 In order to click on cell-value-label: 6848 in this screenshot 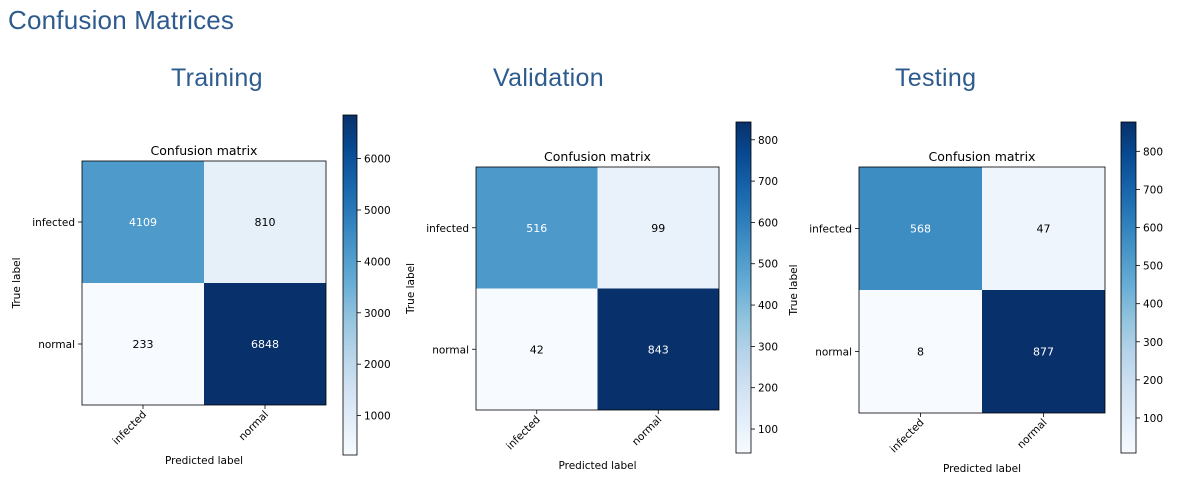, I will do `click(265, 344)`.